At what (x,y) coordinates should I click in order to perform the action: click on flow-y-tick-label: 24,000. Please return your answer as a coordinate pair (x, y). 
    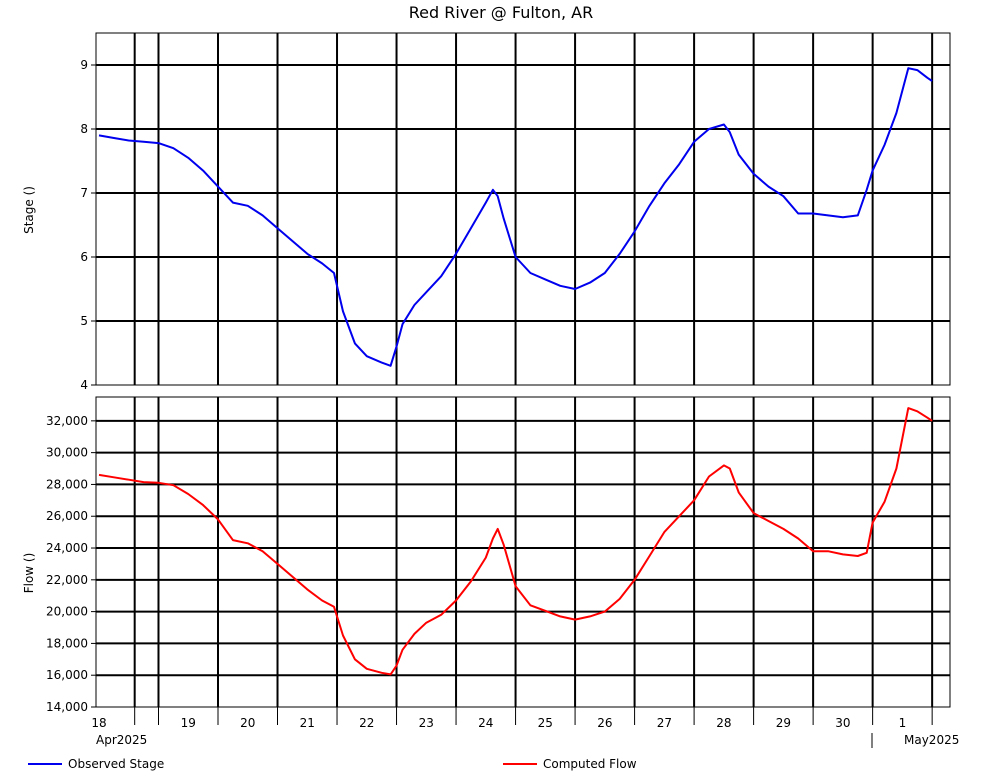
    Looking at the image, I should click on (67, 548).